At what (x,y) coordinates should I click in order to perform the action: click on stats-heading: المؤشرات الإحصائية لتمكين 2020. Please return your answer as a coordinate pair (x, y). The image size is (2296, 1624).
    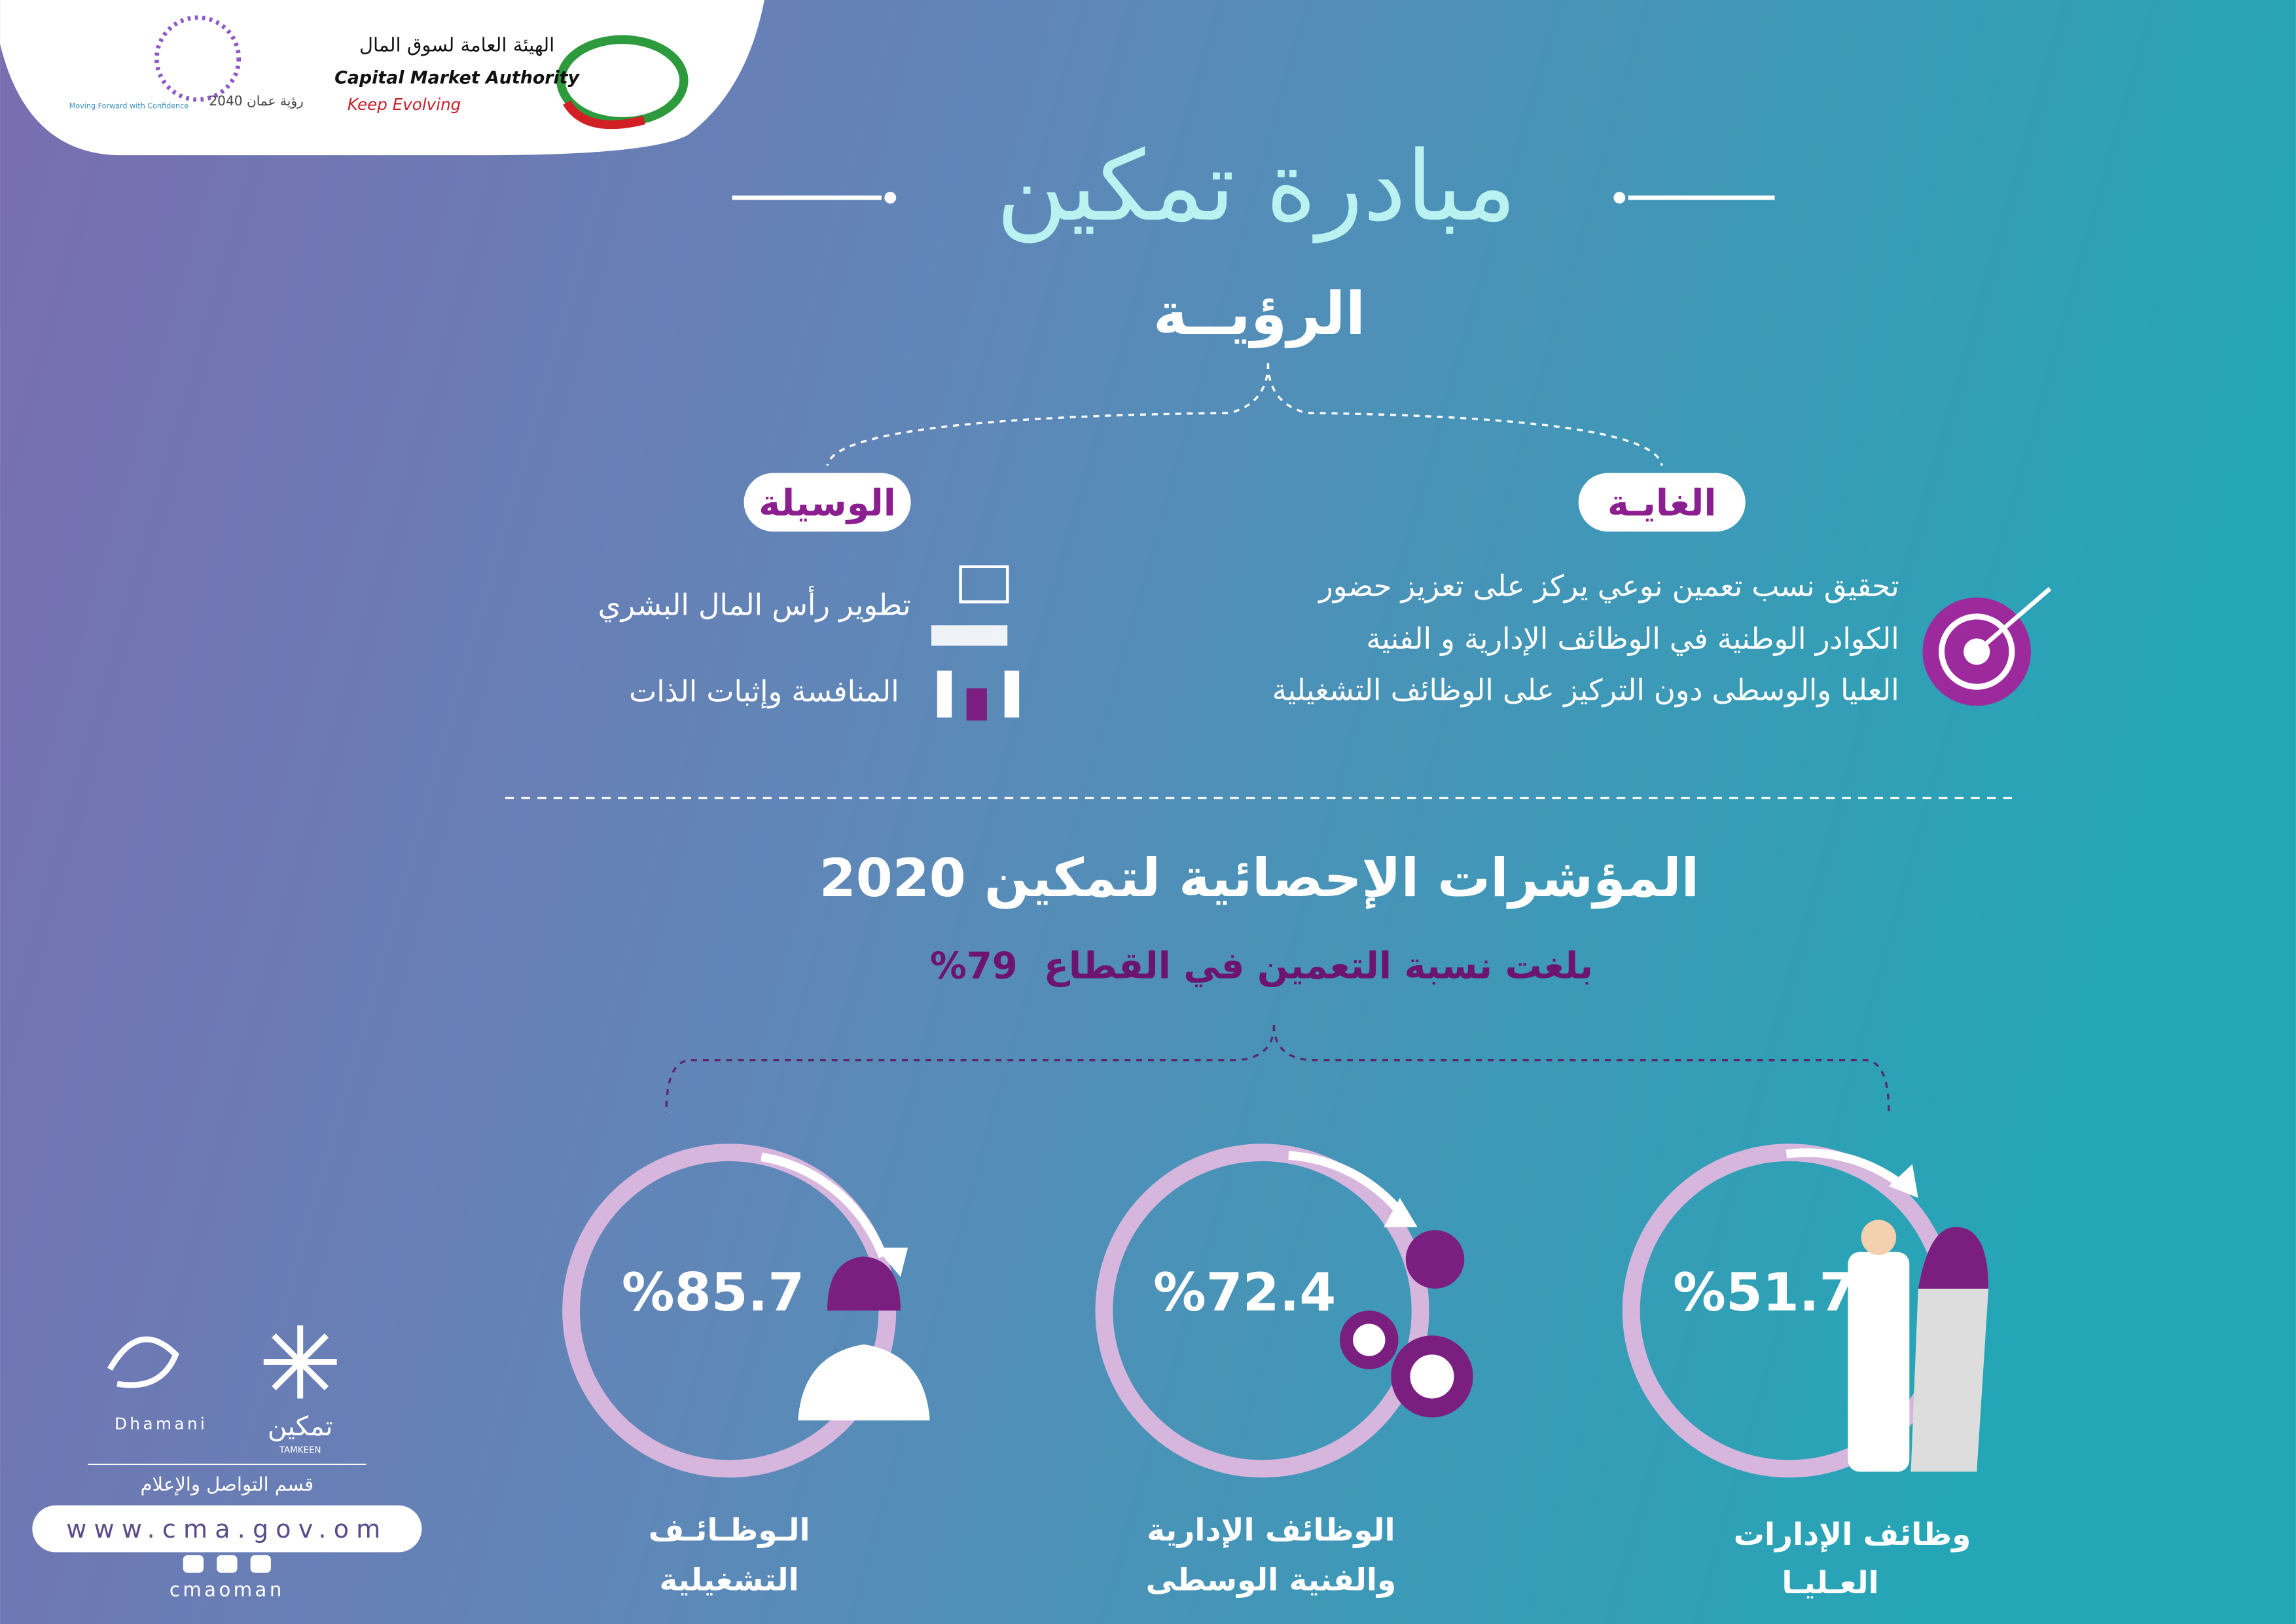
    Looking at the image, I should click on (1259, 878).